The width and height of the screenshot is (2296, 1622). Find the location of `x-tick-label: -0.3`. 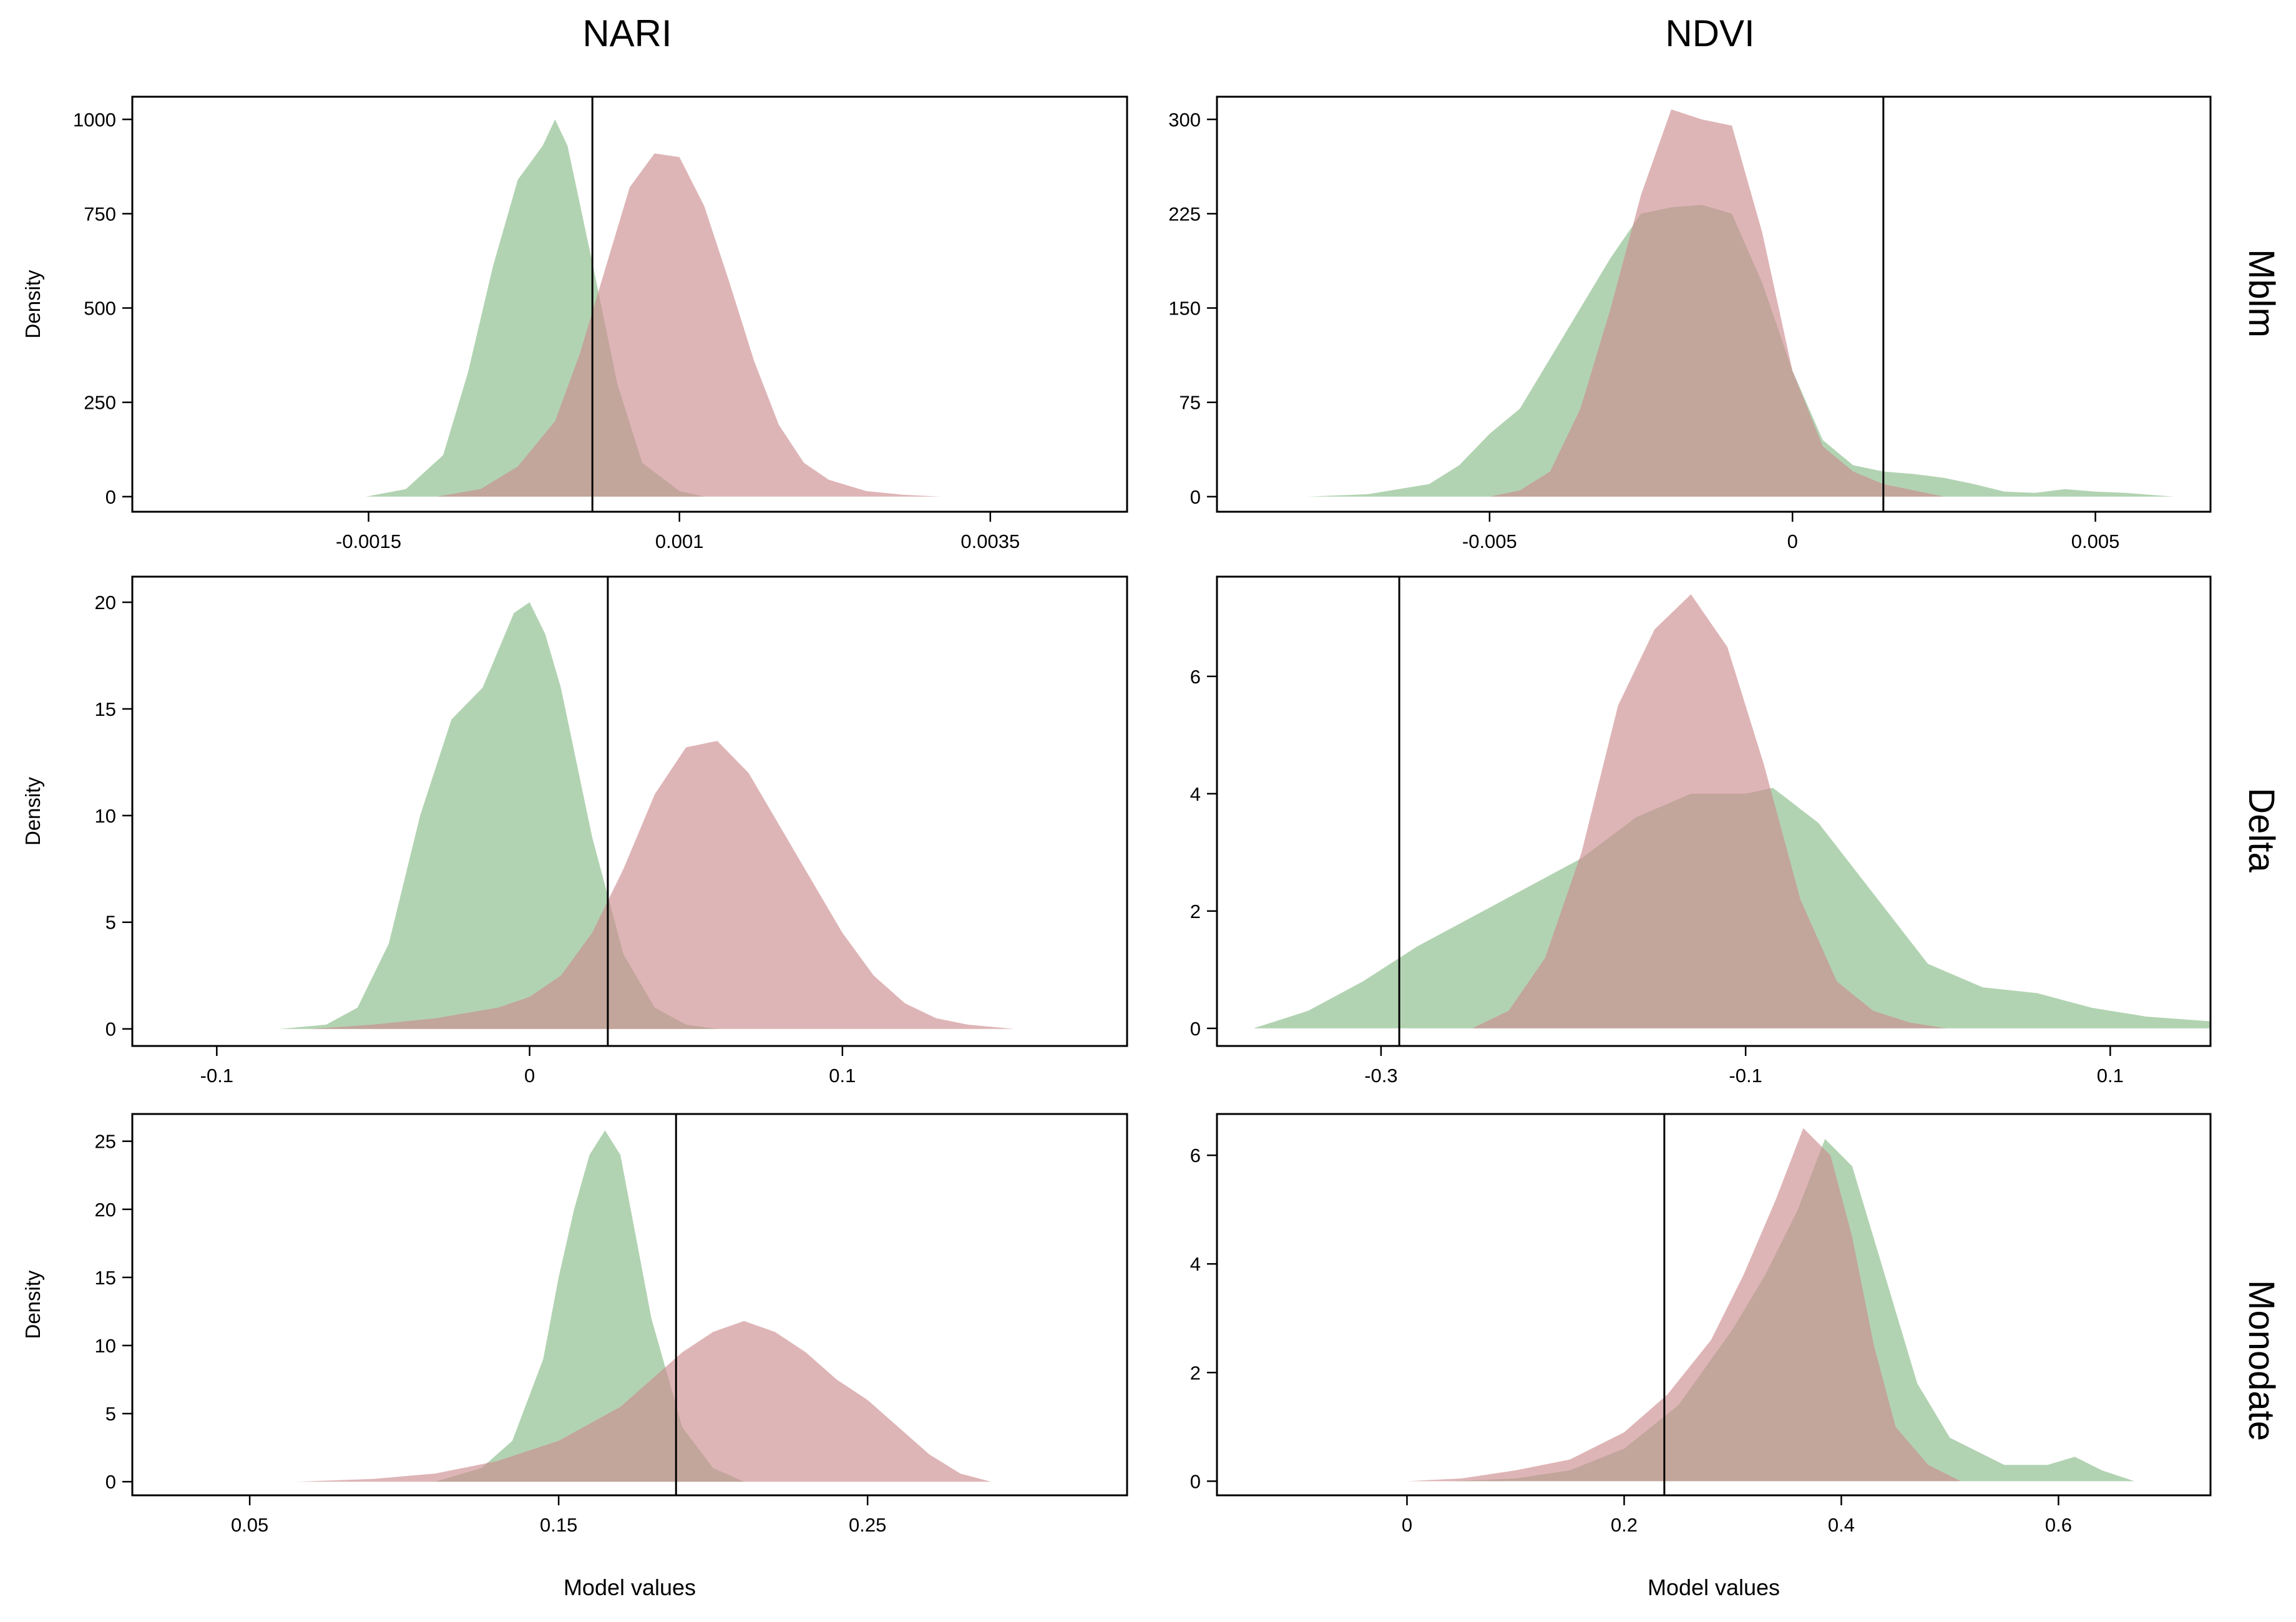

x-tick-label: -0.3 is located at coordinates (1380, 1076).